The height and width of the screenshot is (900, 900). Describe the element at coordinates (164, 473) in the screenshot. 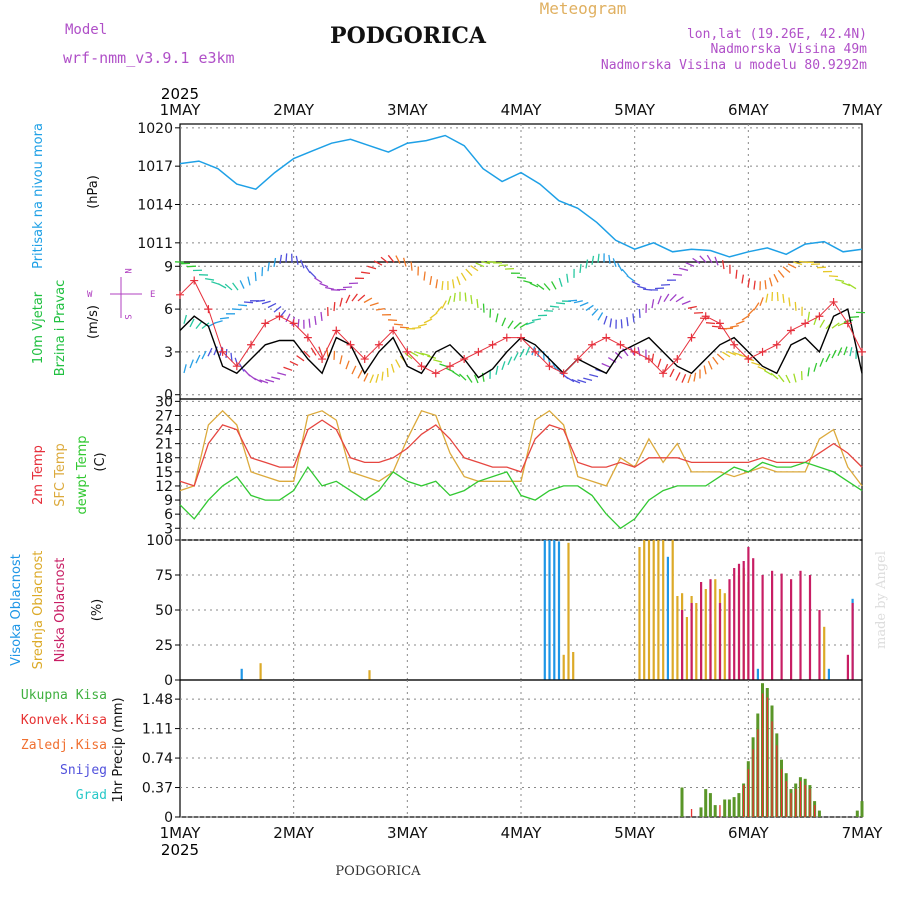

I see `y-tick-label: 15` at that location.